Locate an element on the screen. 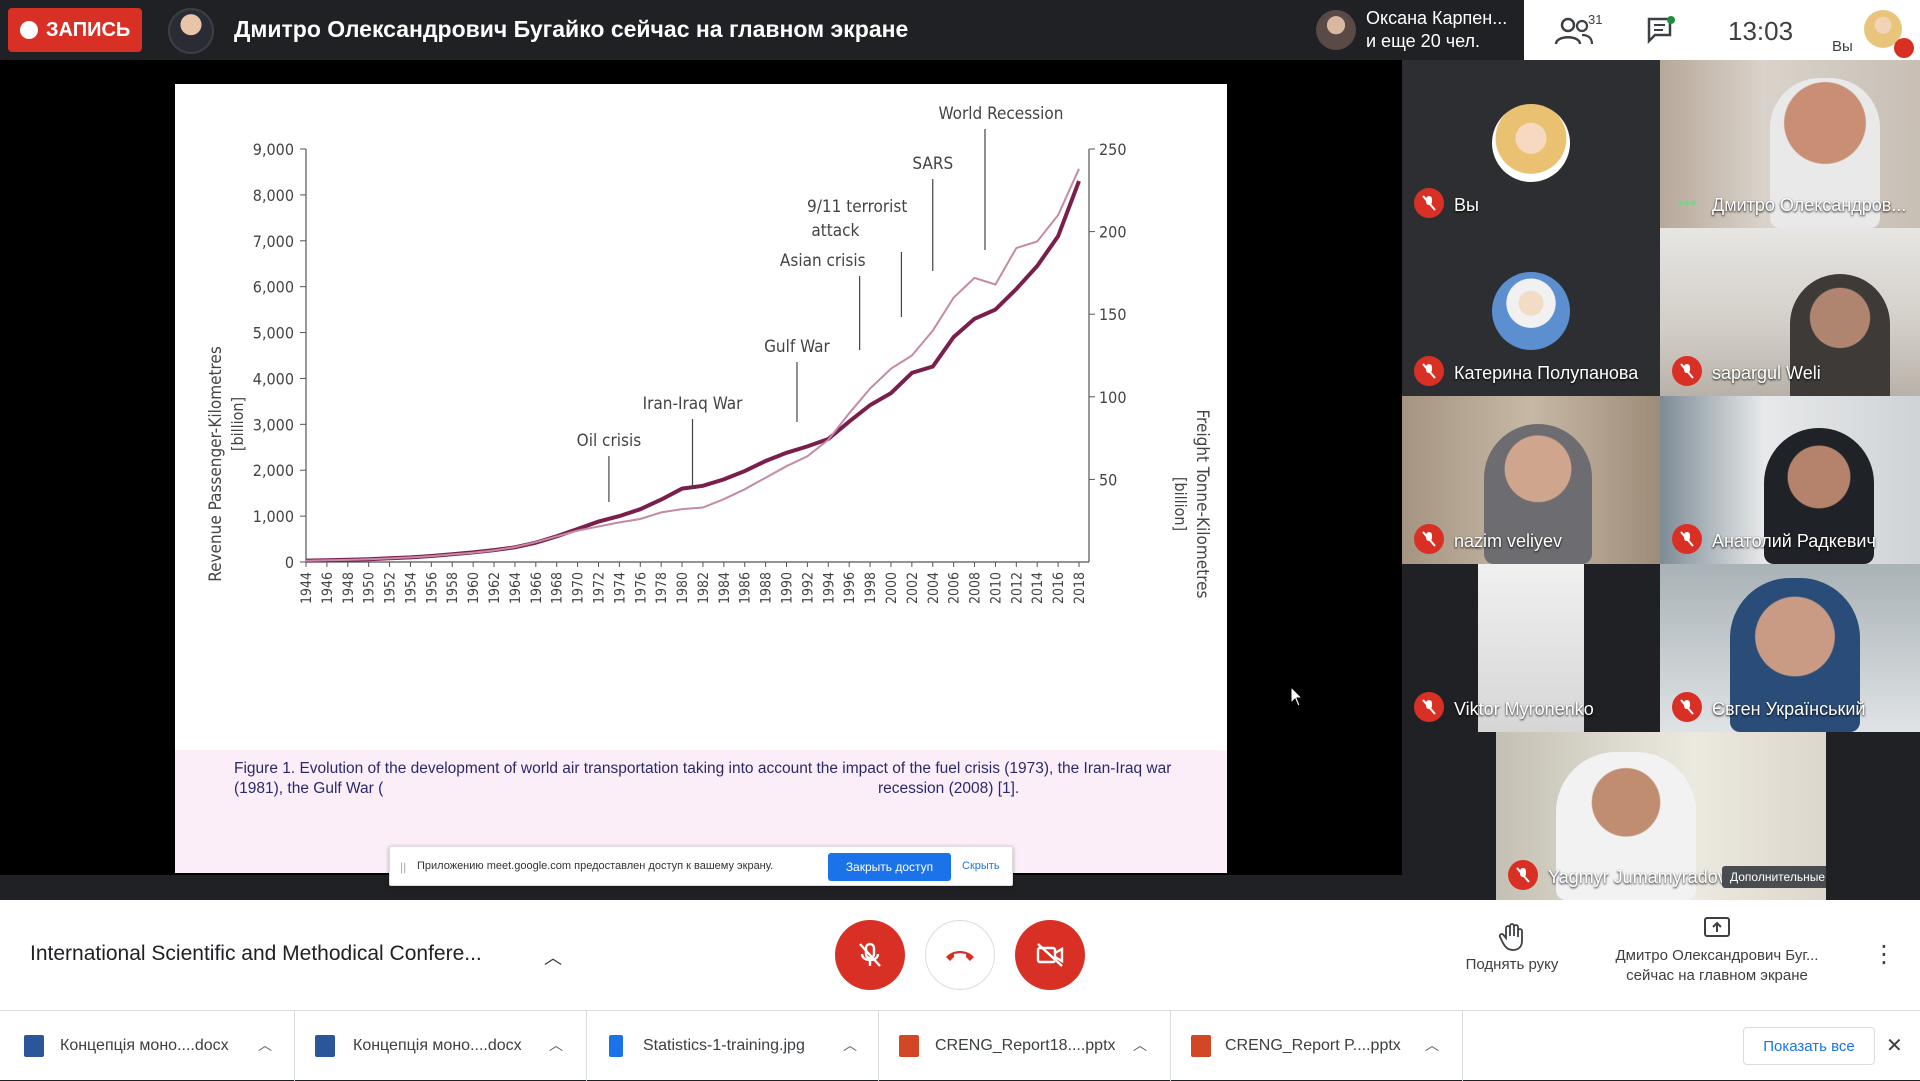 This screenshot has width=1920, height=1081. annotation-label: 9/11 terrorist is located at coordinates (857, 207).